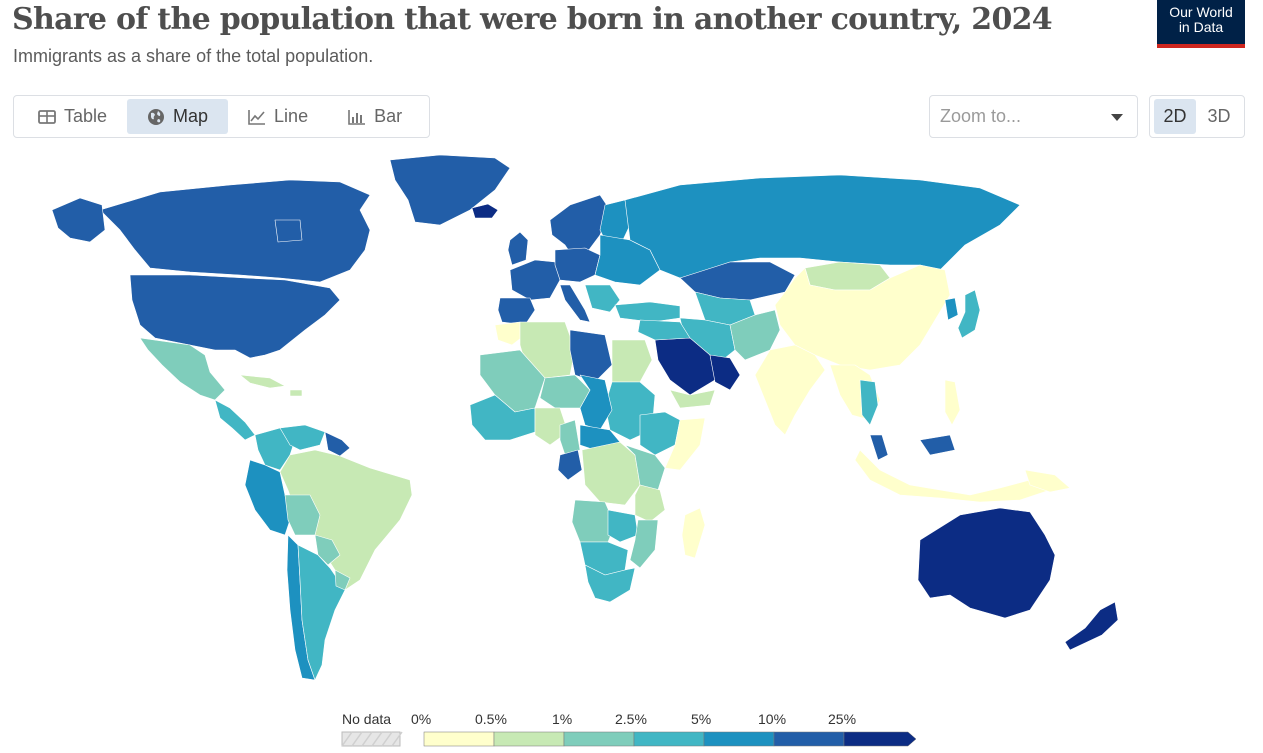 This screenshot has width=1263, height=753. What do you see at coordinates (644, 544) in the screenshot?
I see `country-mozambique` at bounding box center [644, 544].